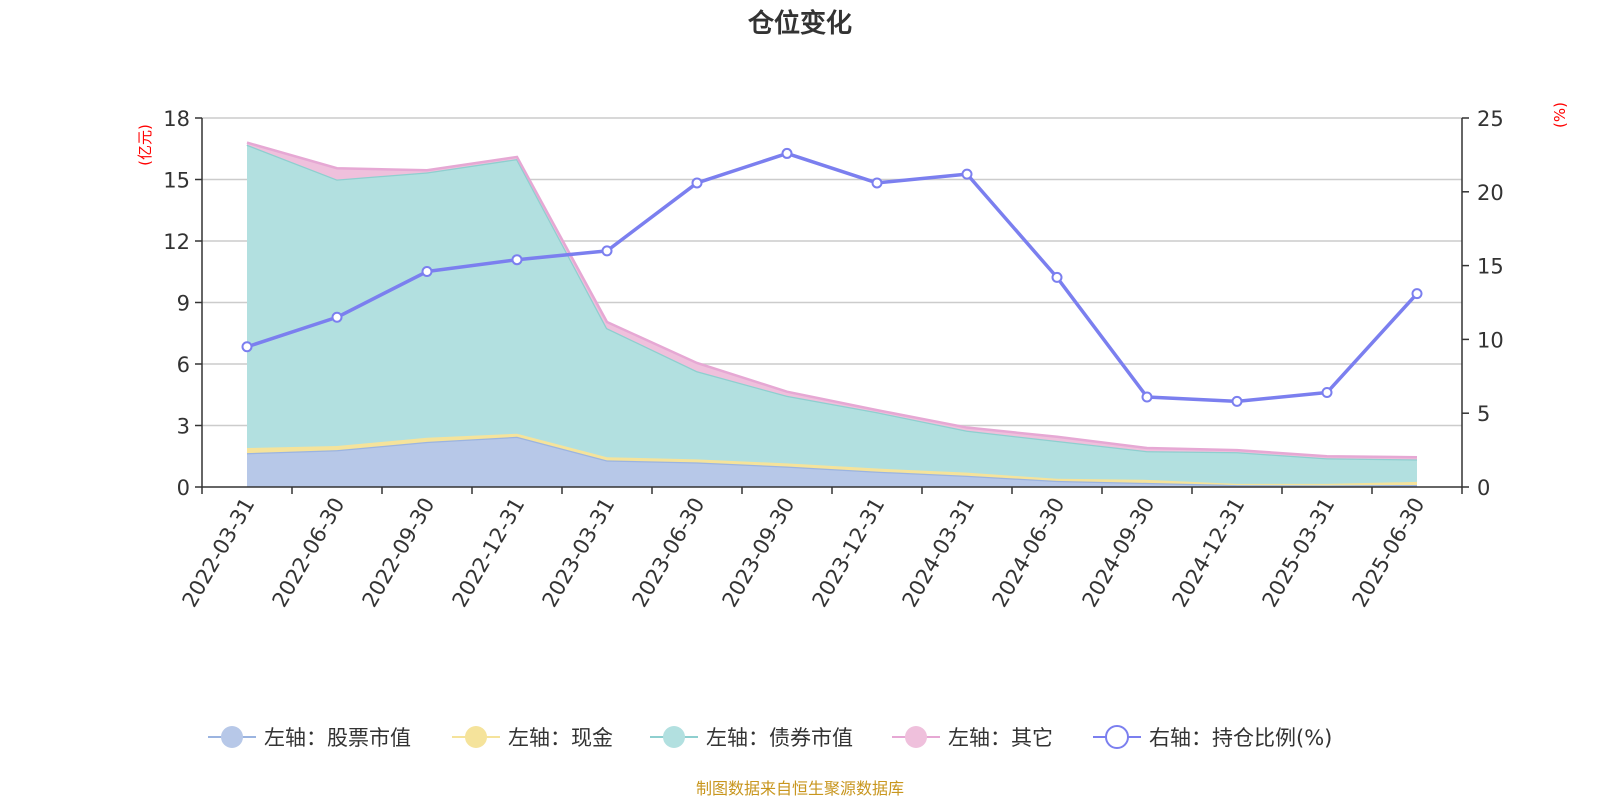  I want to click on x-tick-label: 2024-06-30, so click(1029, 553).